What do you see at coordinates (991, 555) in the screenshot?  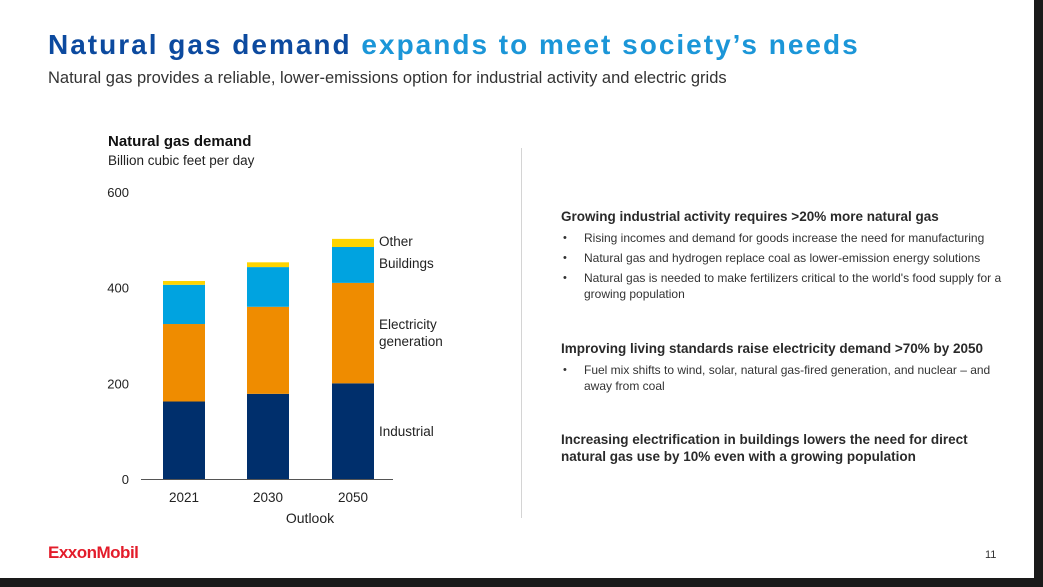 I see `page-number: 11` at bounding box center [991, 555].